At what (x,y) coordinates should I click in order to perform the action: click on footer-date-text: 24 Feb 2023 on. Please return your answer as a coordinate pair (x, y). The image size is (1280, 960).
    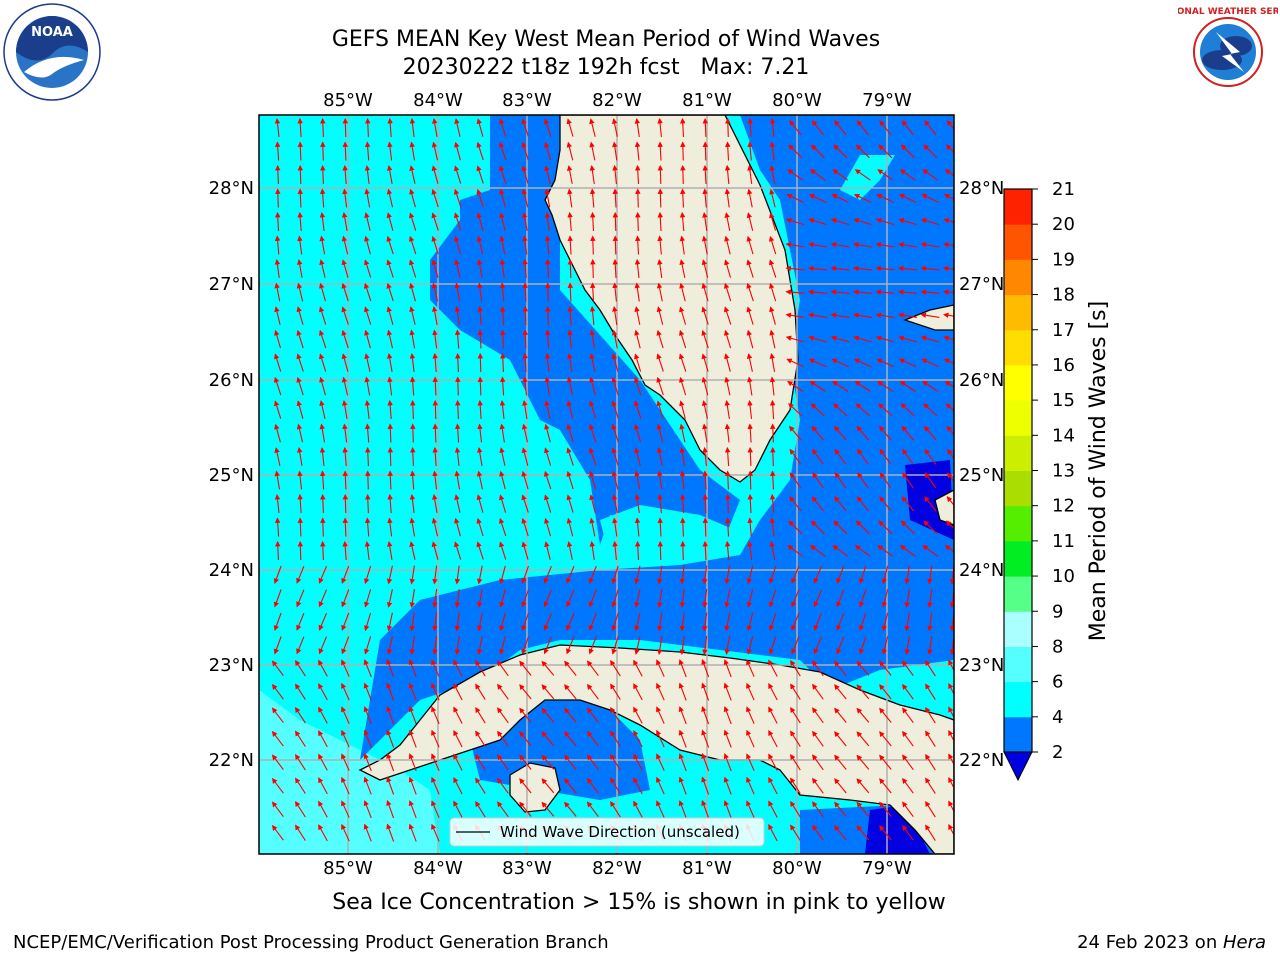
    Looking at the image, I should click on (1150, 942).